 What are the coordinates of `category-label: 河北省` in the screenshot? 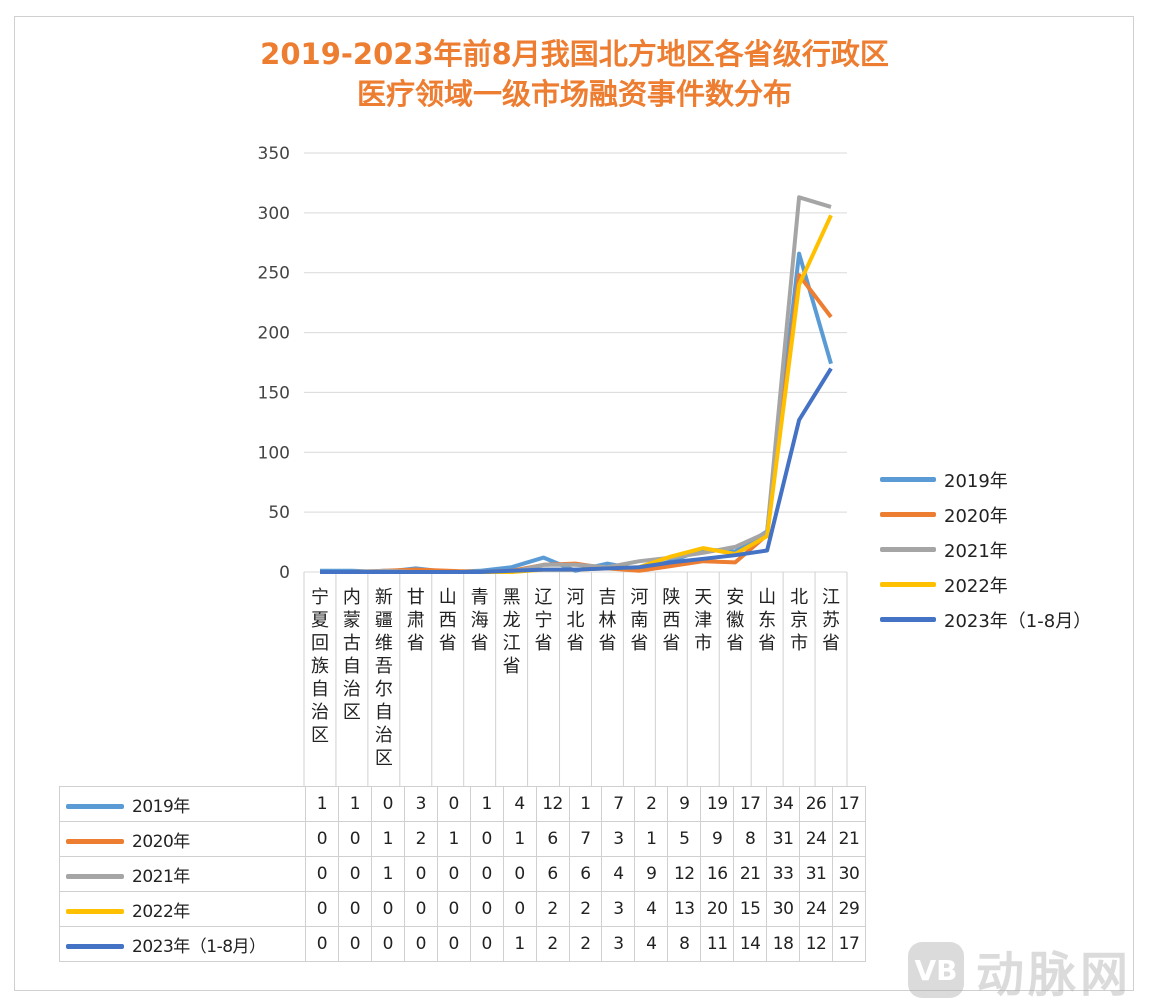 It's located at (575, 620).